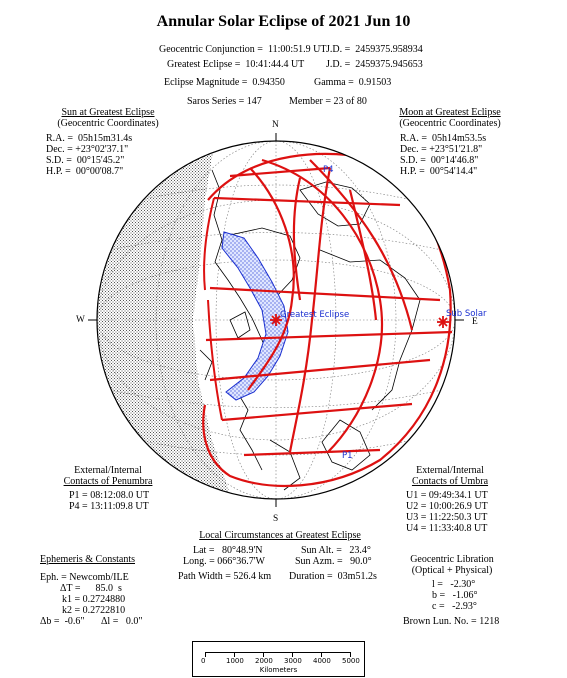  I want to click on penumbra-p4: P4 = 13:11:09.8 UT, so click(109, 506).